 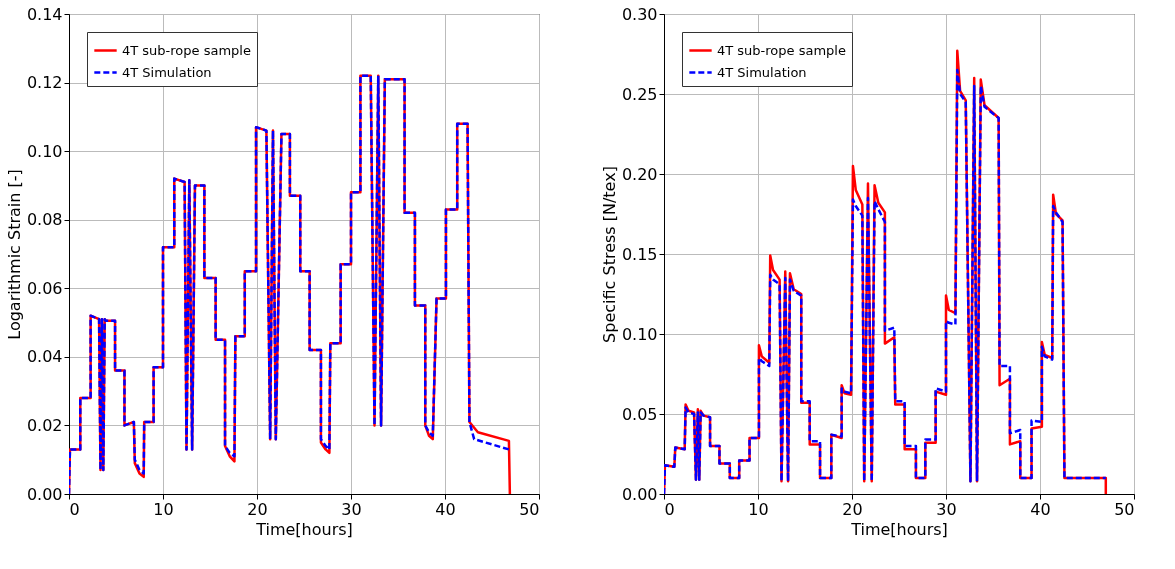 What do you see at coordinates (639, 174) in the screenshot?
I see `y-tick-label: 0.20` at bounding box center [639, 174].